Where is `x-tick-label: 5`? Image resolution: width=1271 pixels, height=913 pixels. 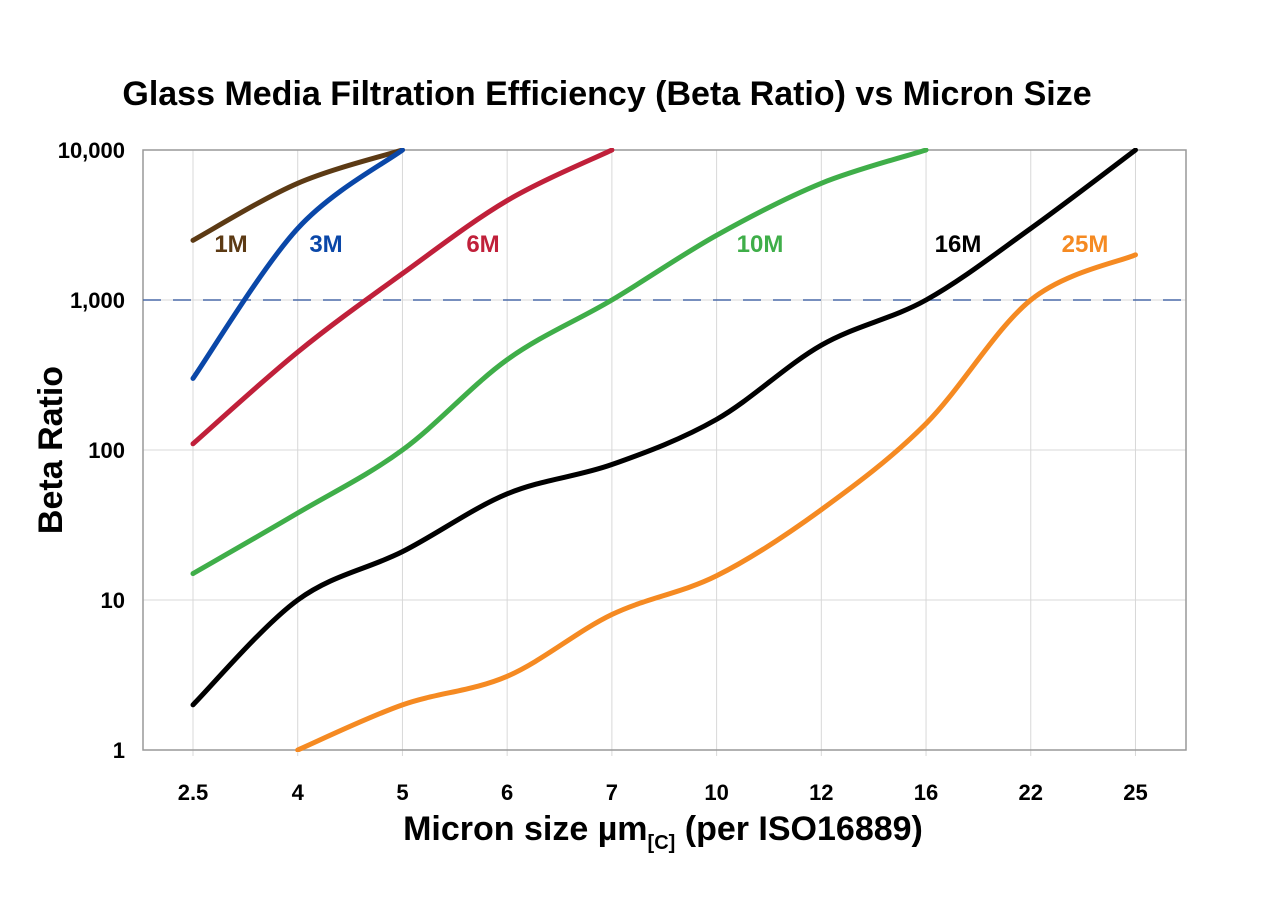 x-tick-label: 5 is located at coordinates (402, 792).